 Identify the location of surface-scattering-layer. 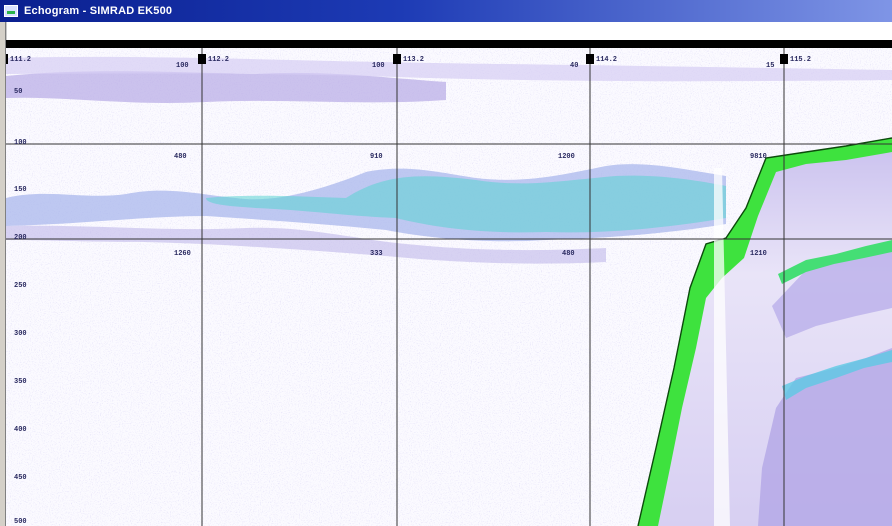
(226, 87).